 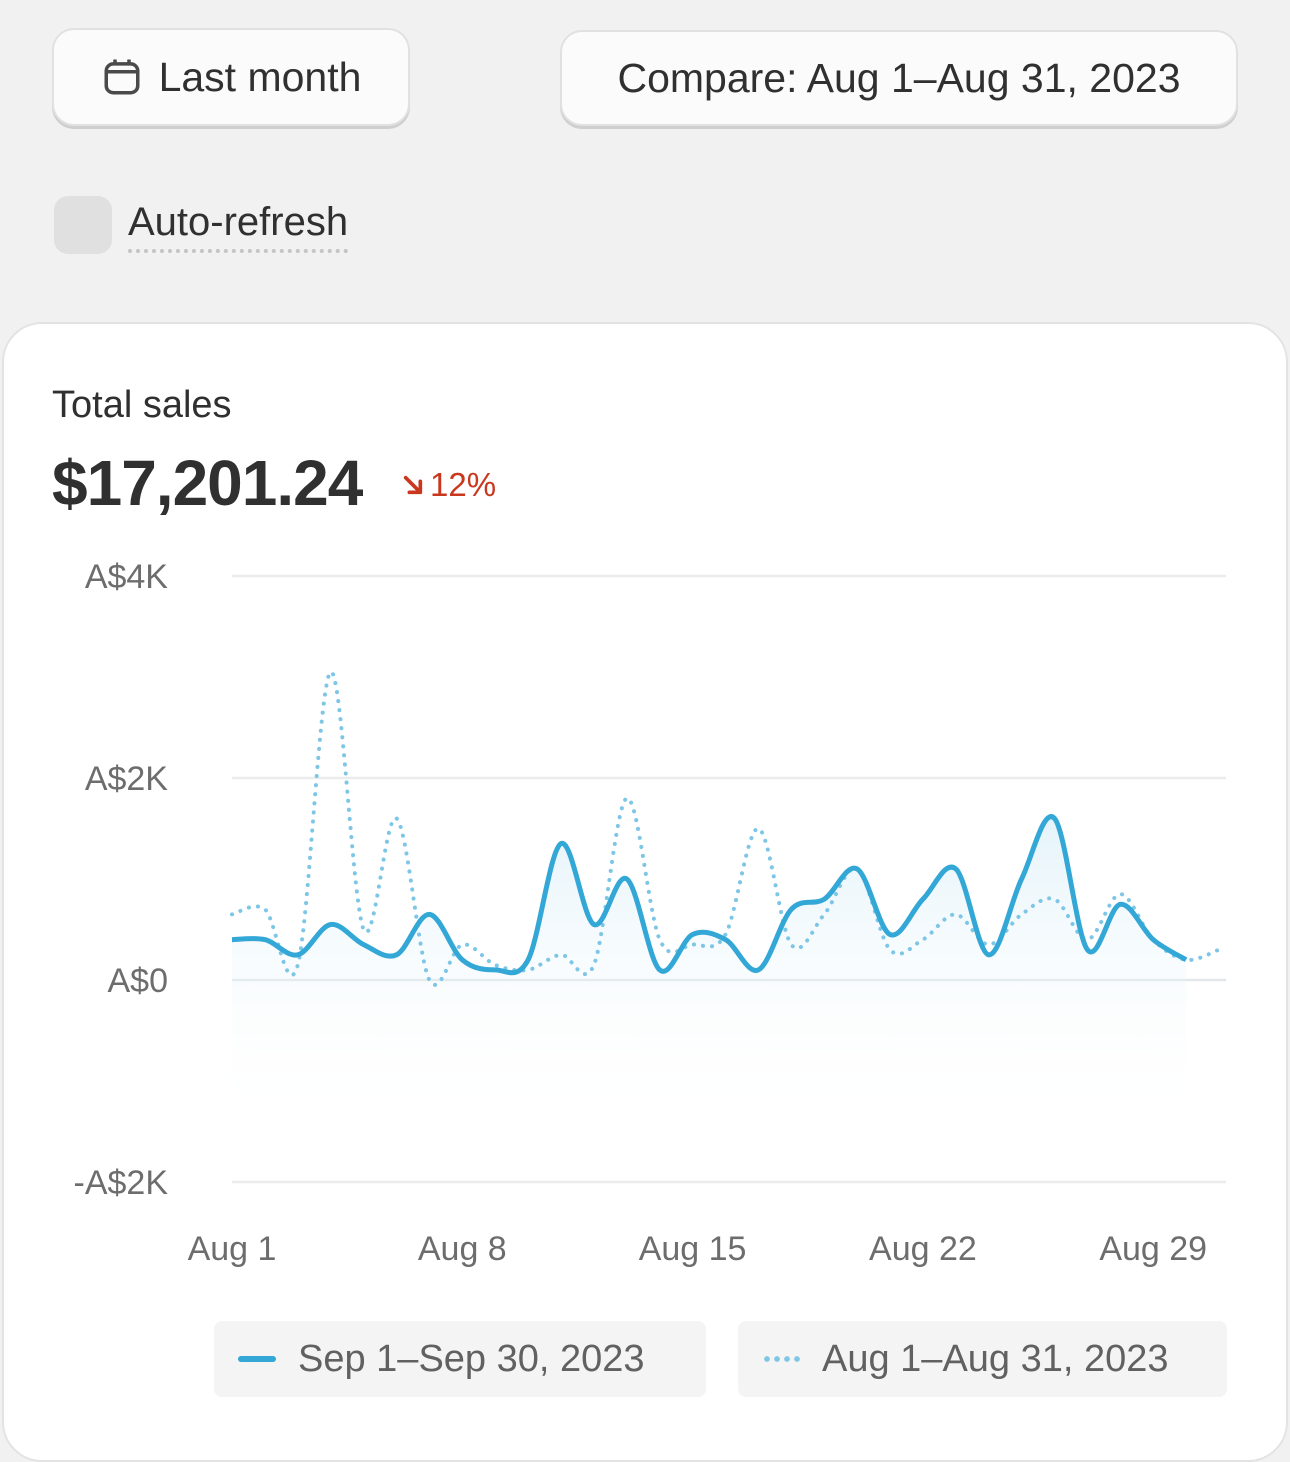 I want to click on y-tick-label: A$0, so click(x=138, y=981).